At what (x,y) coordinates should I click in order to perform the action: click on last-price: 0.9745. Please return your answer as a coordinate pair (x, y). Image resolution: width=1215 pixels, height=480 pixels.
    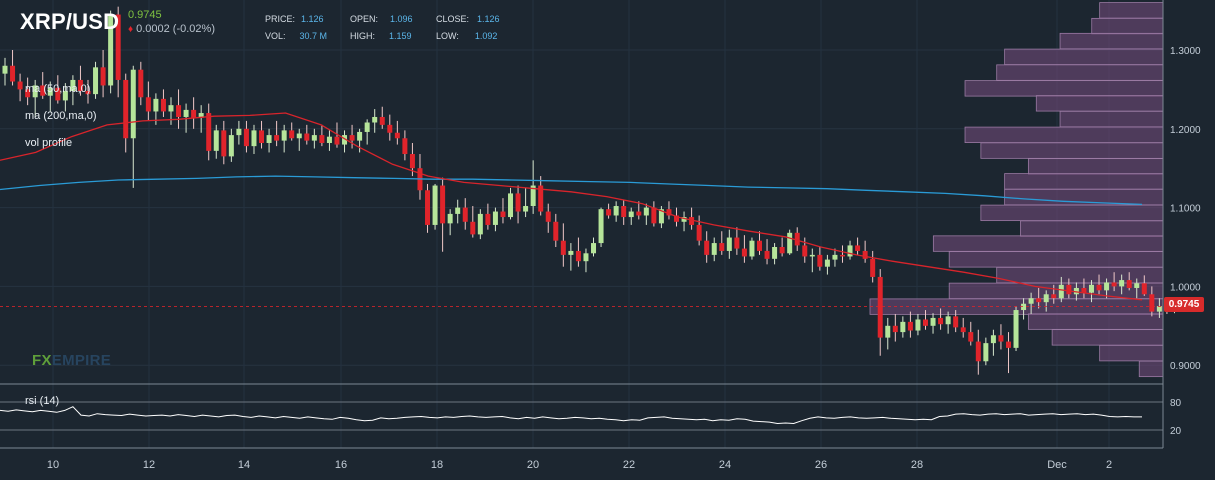
    Looking at the image, I should click on (145, 15).